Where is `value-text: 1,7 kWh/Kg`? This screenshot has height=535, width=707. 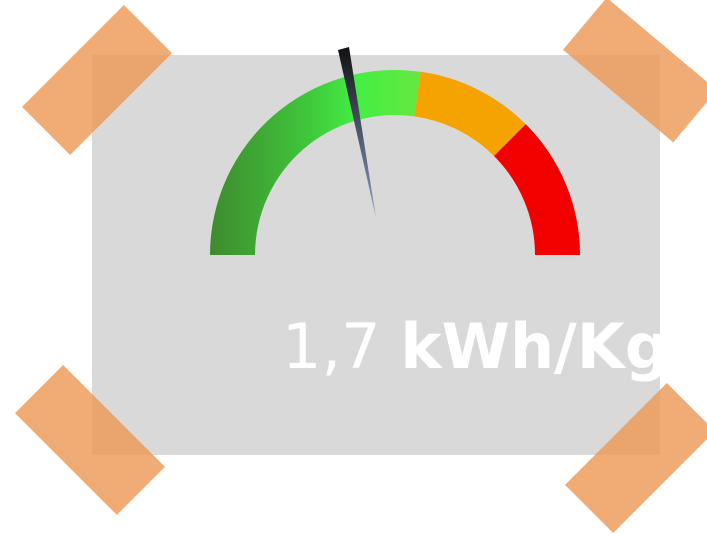
value-text: 1,7 kWh/Kg is located at coordinates (475, 346).